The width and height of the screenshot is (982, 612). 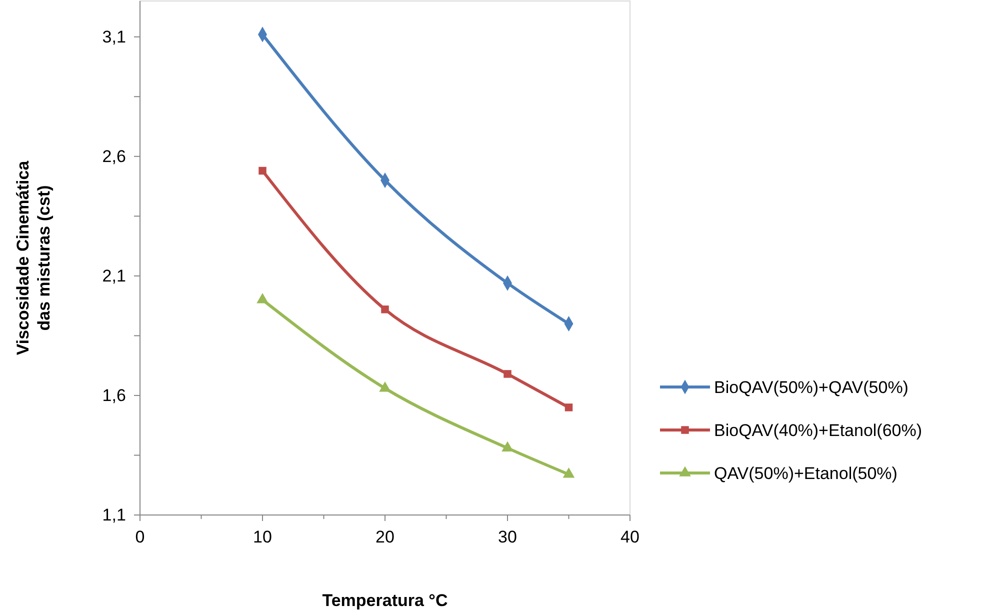 What do you see at coordinates (818, 430) in the screenshot?
I see `legend-label: BioQAV(40%)+Etanol(60%)` at bounding box center [818, 430].